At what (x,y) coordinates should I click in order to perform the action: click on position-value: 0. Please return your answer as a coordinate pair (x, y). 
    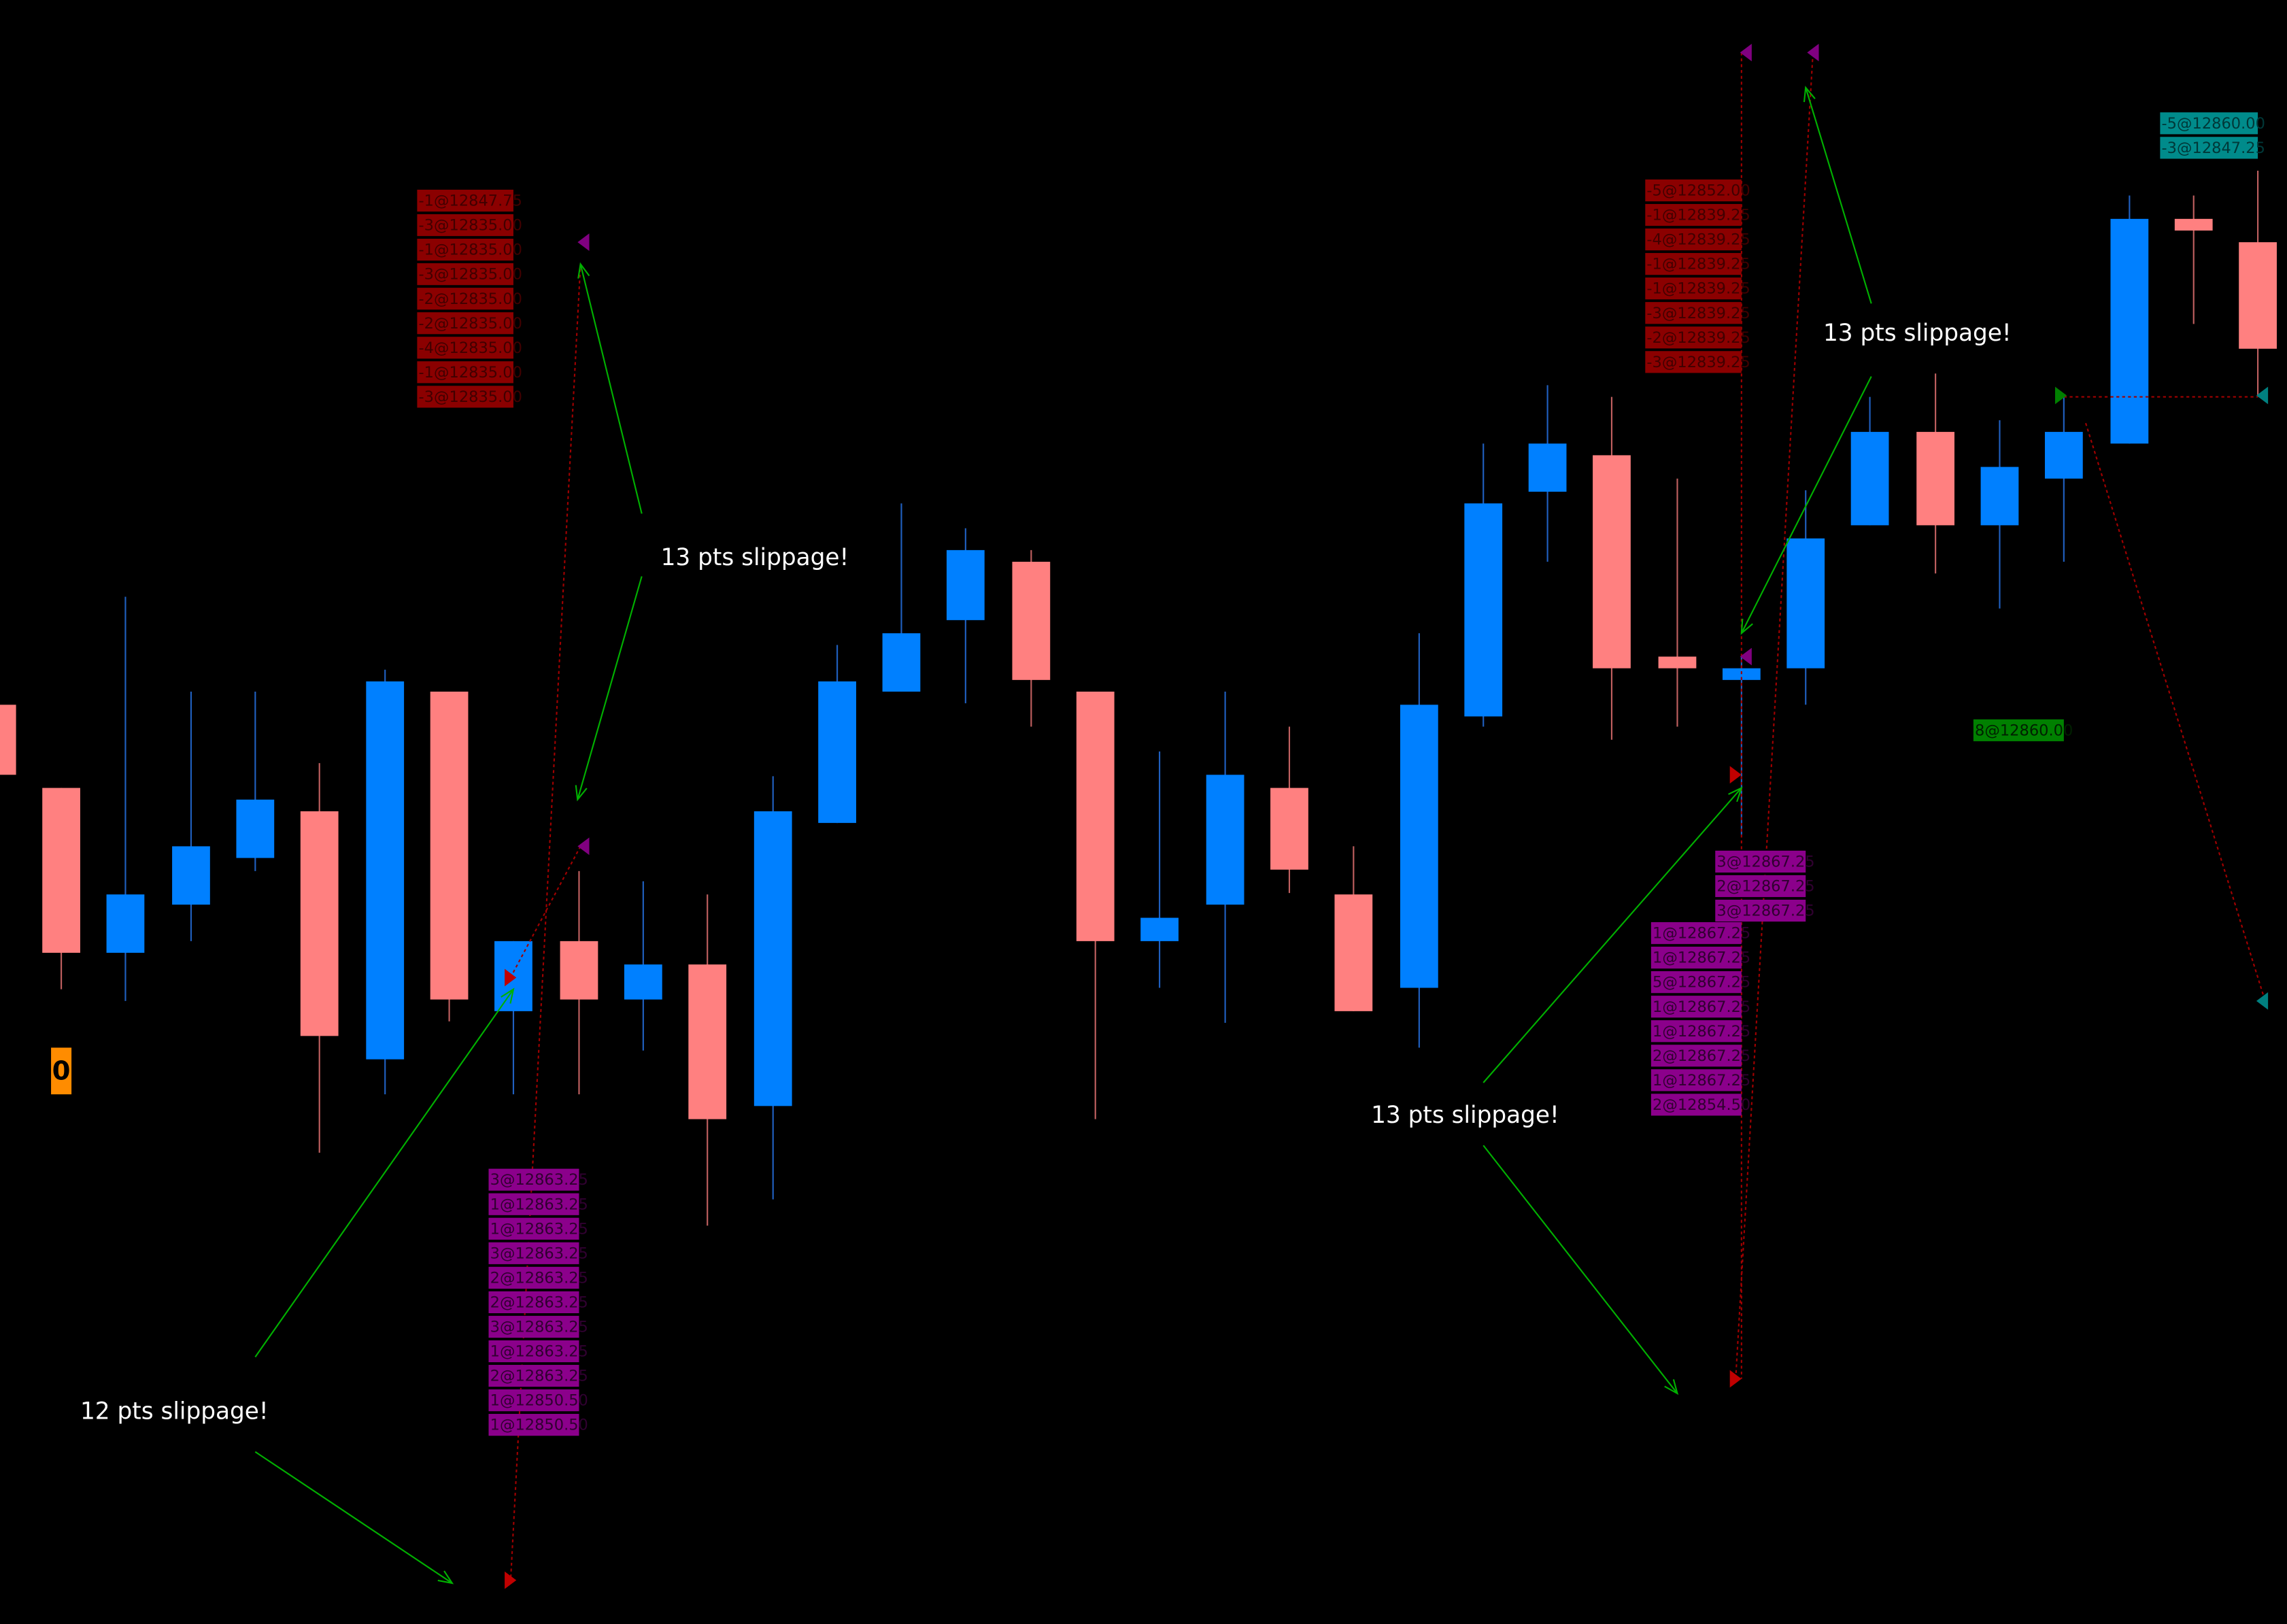
    Looking at the image, I should click on (61, 1070).